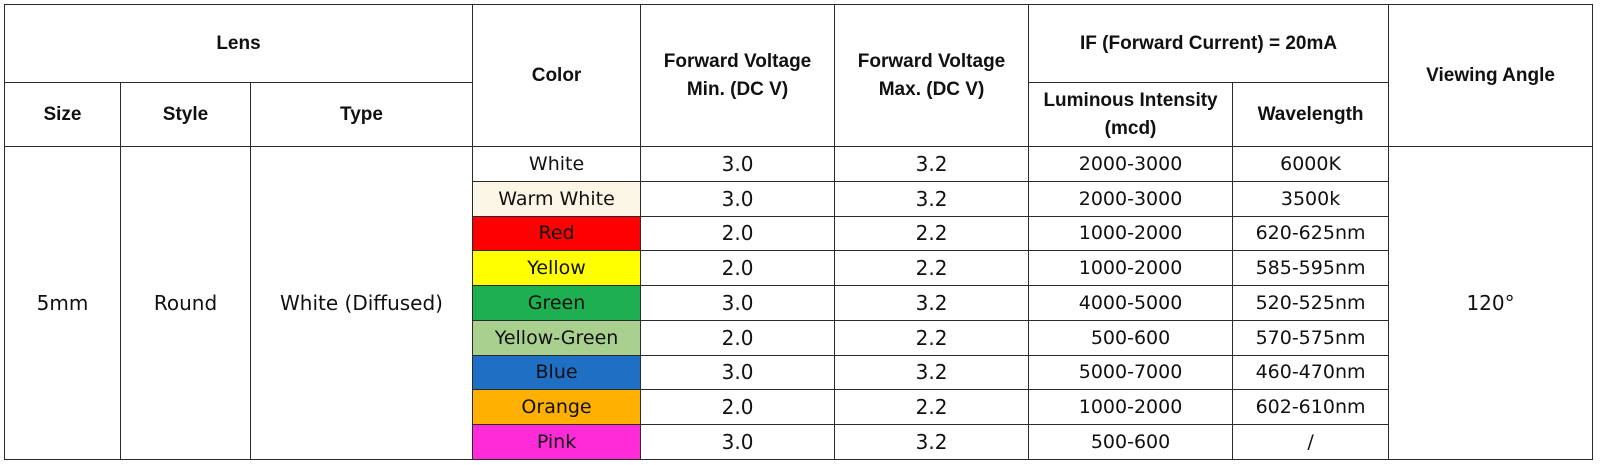  I want to click on spec-type-cell: White (Diffused), so click(361, 303).